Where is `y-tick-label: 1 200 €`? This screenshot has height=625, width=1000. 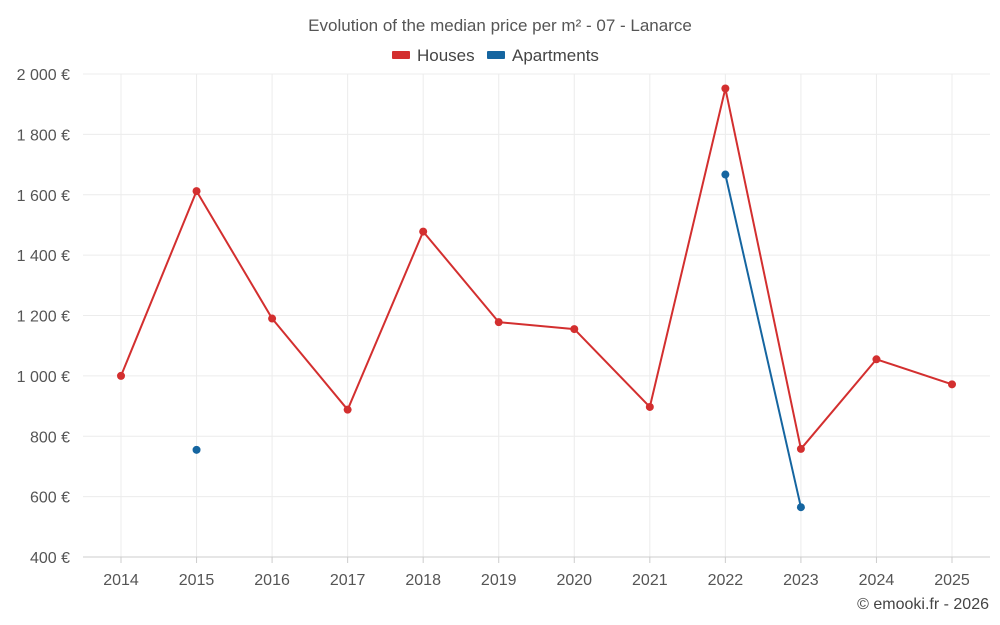 y-tick-label: 1 200 € is located at coordinates (43, 317).